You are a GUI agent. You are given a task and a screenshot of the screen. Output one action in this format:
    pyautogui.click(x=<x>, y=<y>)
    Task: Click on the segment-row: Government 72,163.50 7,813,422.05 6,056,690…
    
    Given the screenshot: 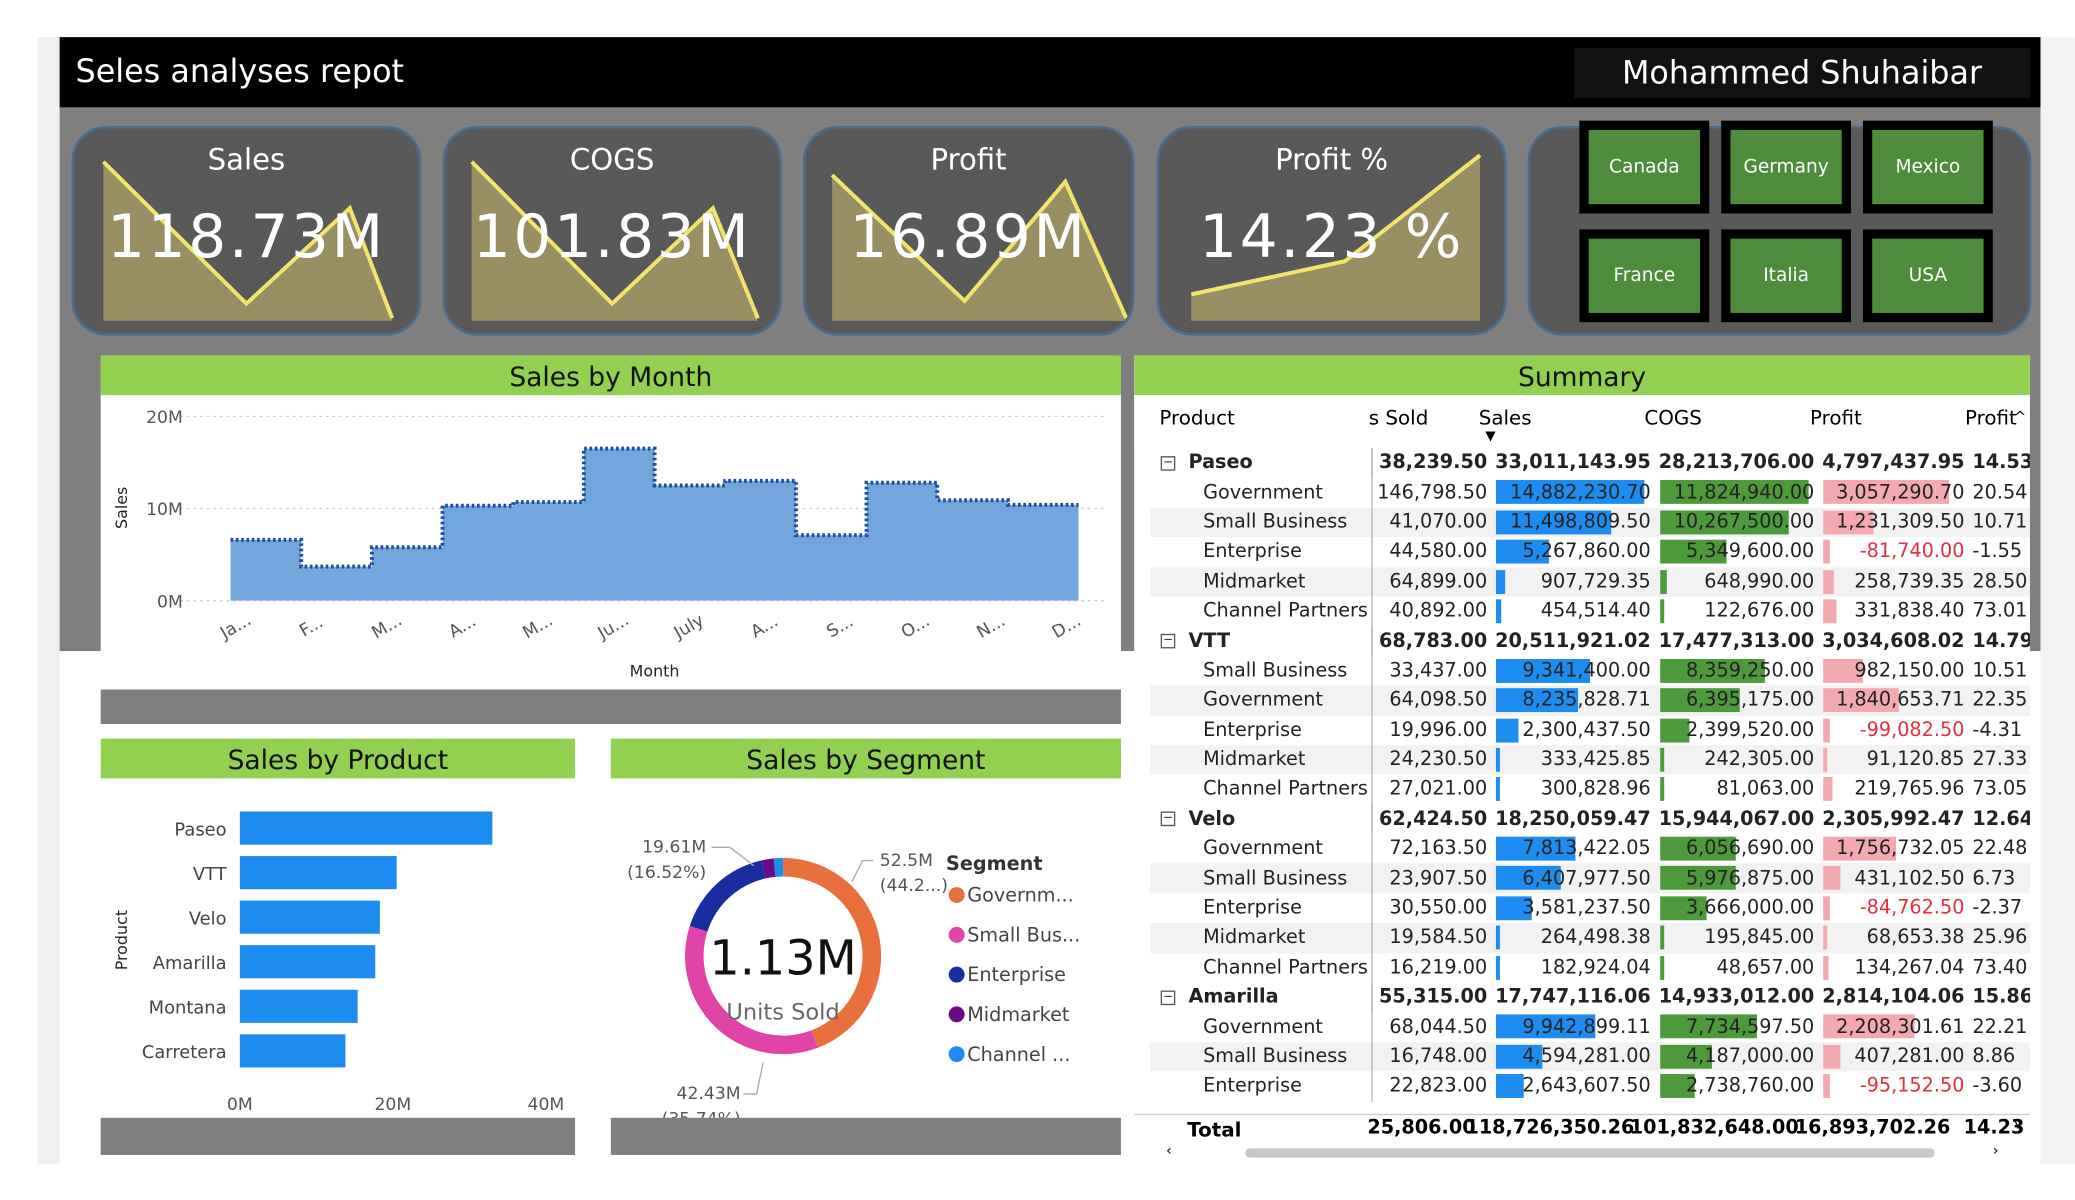 What is the action you would take?
    pyautogui.click(x=1590, y=849)
    